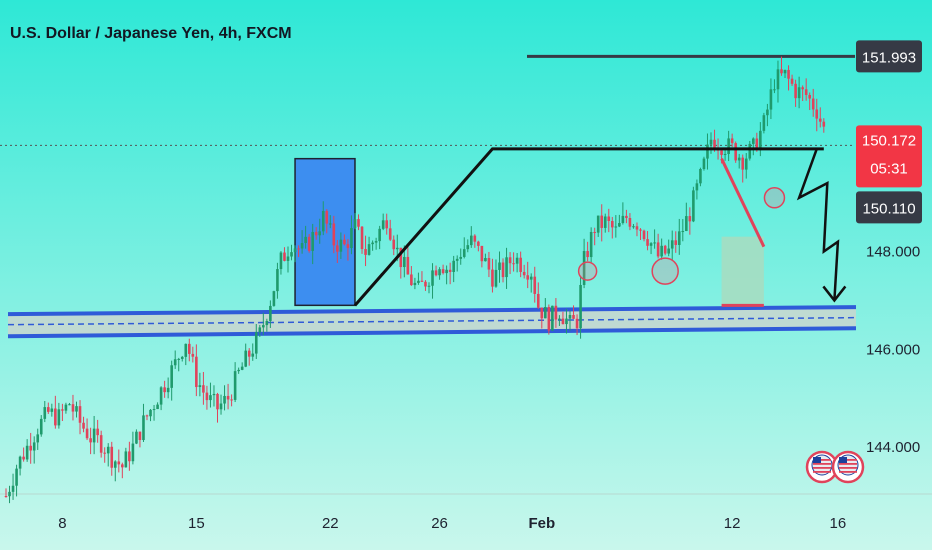  What do you see at coordinates (889, 140) in the screenshot?
I see `price-tag-current-text: 150.172` at bounding box center [889, 140].